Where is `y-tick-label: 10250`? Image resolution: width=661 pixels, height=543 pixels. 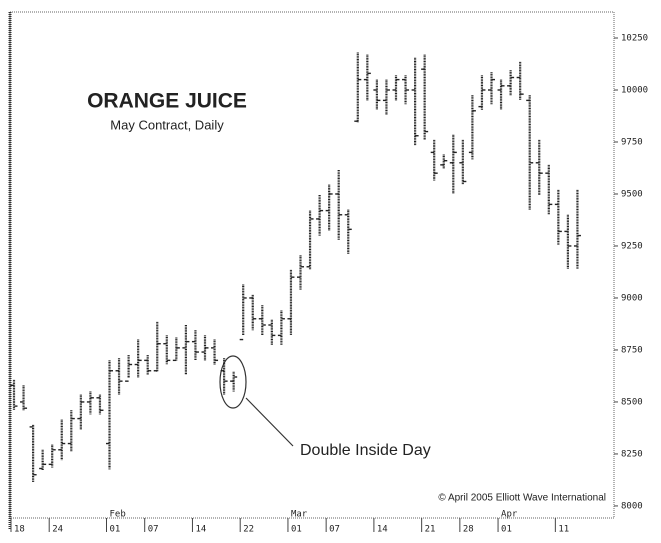
y-tick-label: 10250 is located at coordinates (634, 38).